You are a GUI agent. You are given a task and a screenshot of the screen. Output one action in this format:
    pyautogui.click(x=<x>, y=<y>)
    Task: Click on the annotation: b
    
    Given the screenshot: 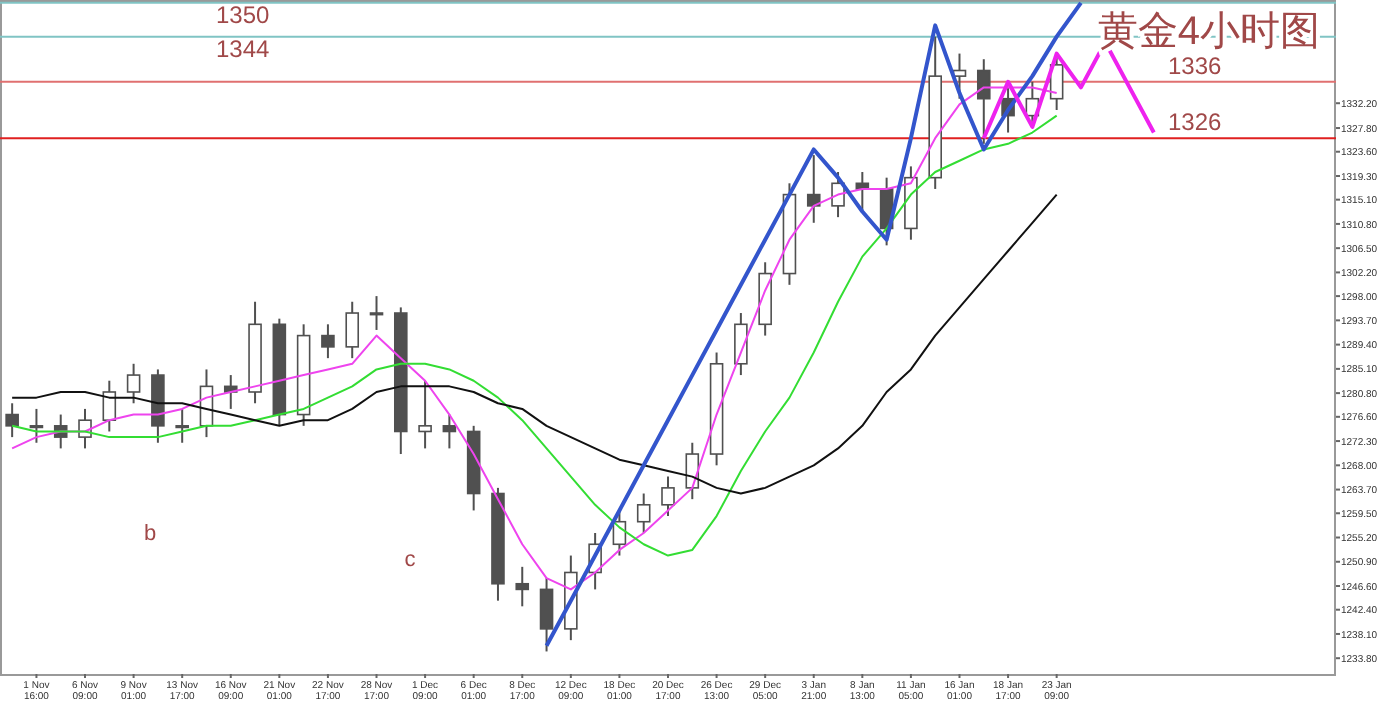 What is the action you would take?
    pyautogui.click(x=150, y=534)
    